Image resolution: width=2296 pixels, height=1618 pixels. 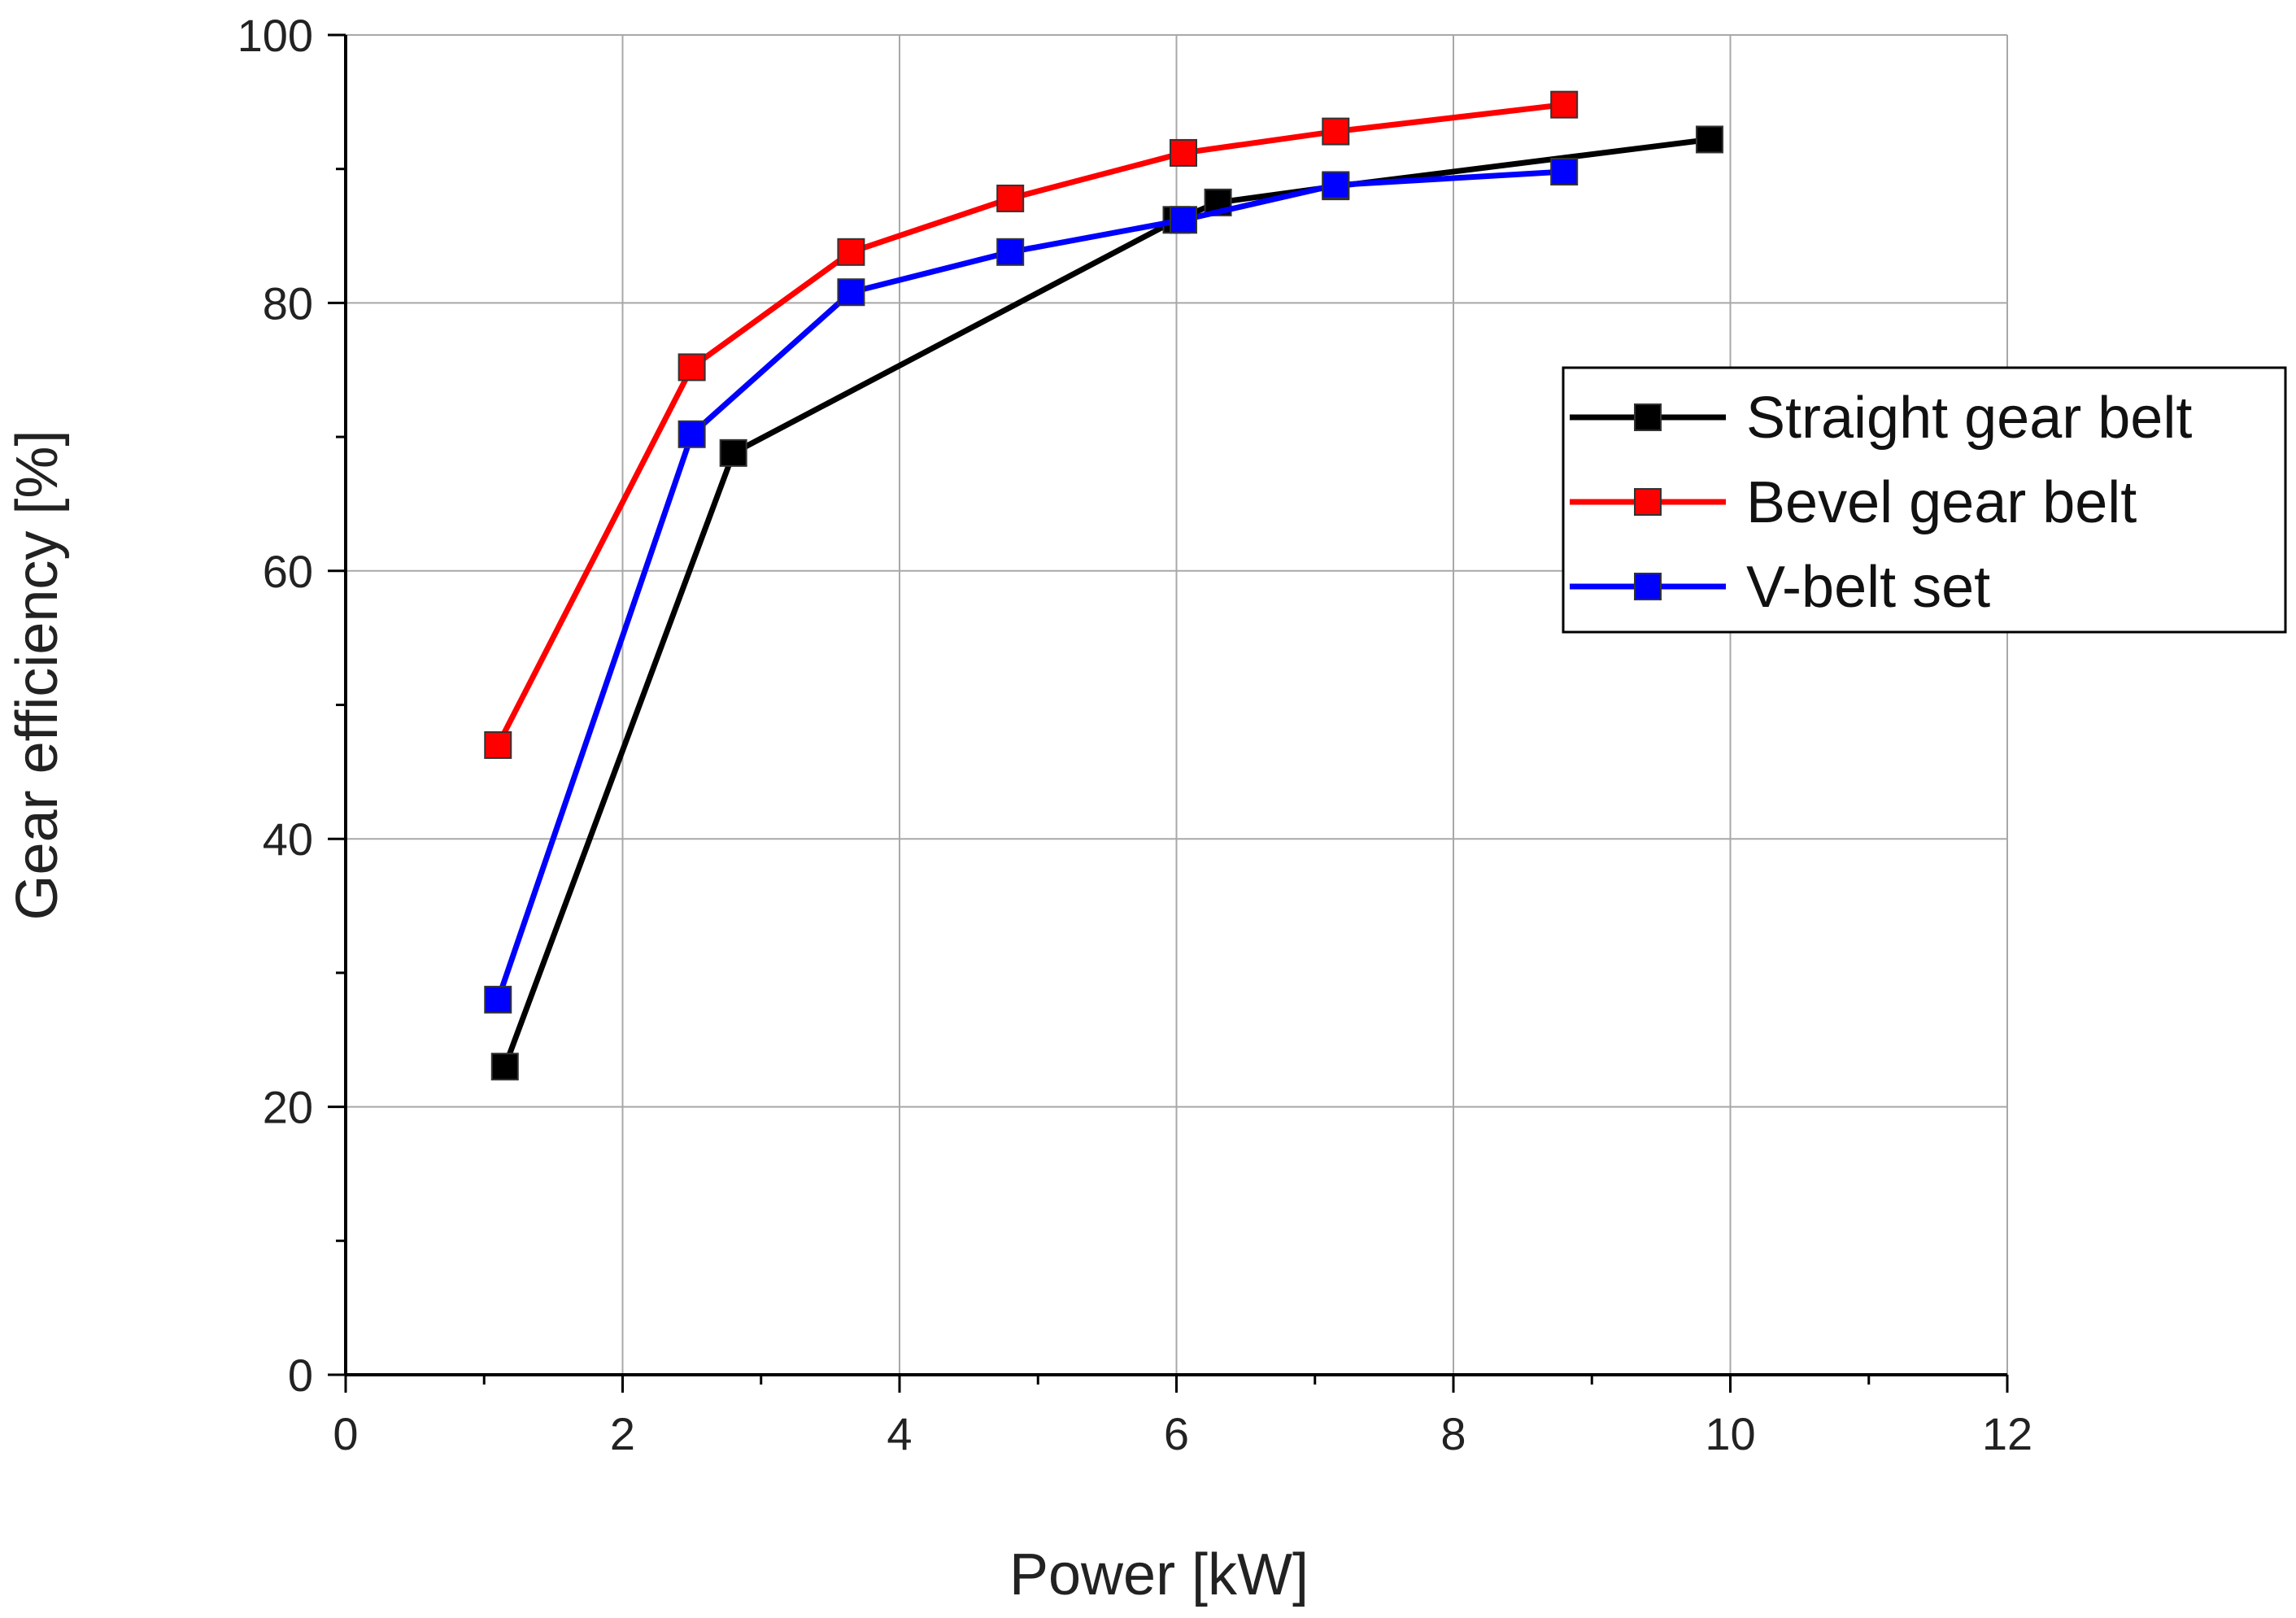 I want to click on x-tick-label: 2, so click(x=622, y=1433).